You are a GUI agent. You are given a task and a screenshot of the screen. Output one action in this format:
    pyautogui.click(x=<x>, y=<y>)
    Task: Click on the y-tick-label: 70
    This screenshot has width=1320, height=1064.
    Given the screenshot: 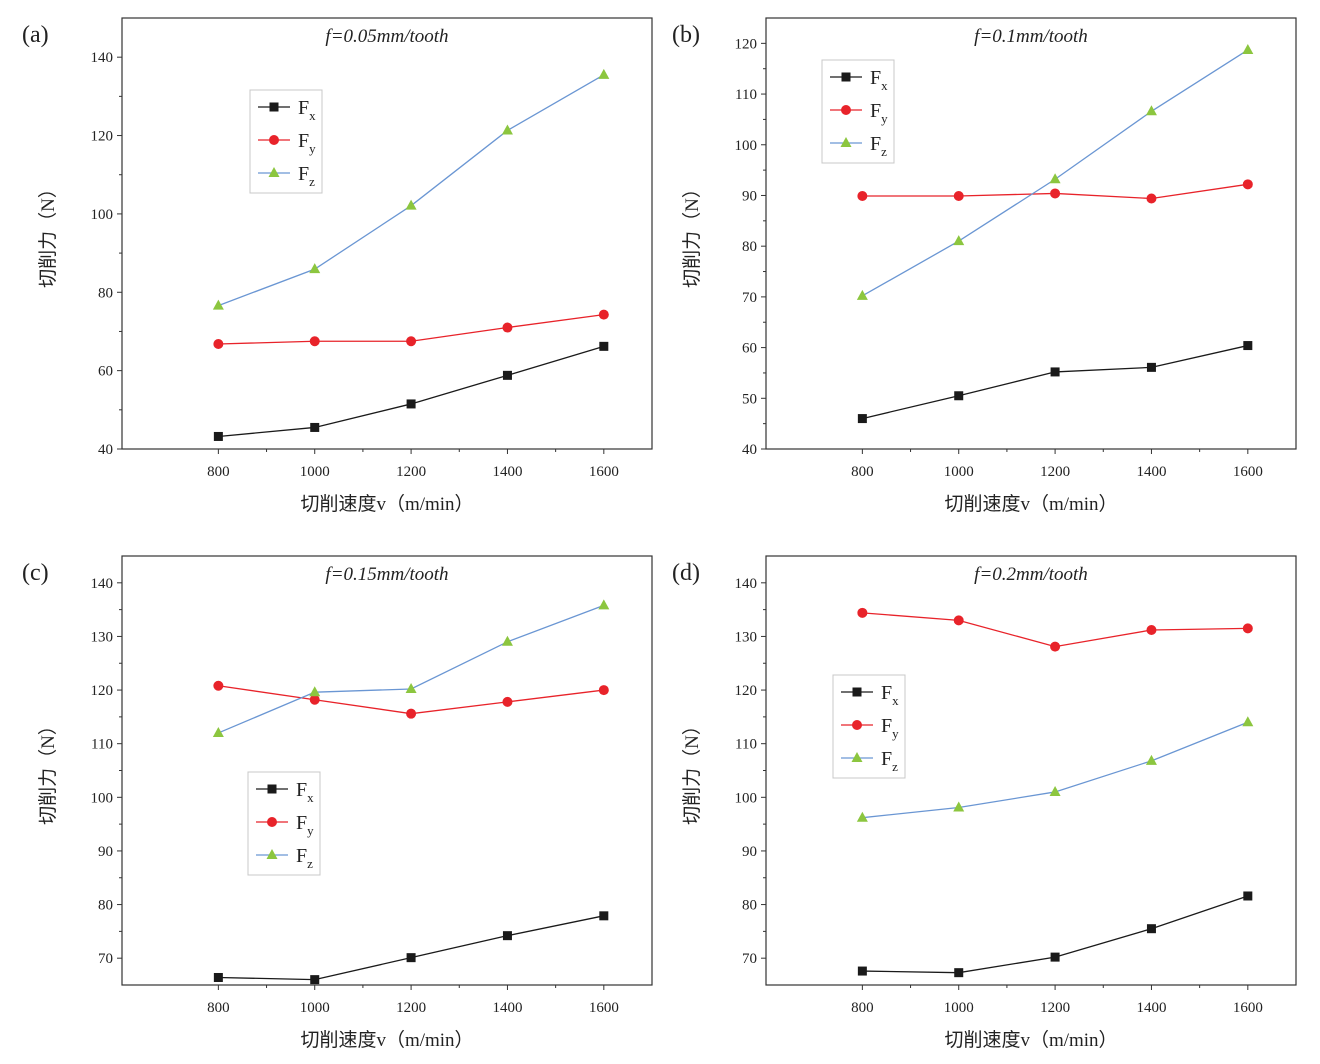 What is the action you would take?
    pyautogui.click(x=105, y=959)
    